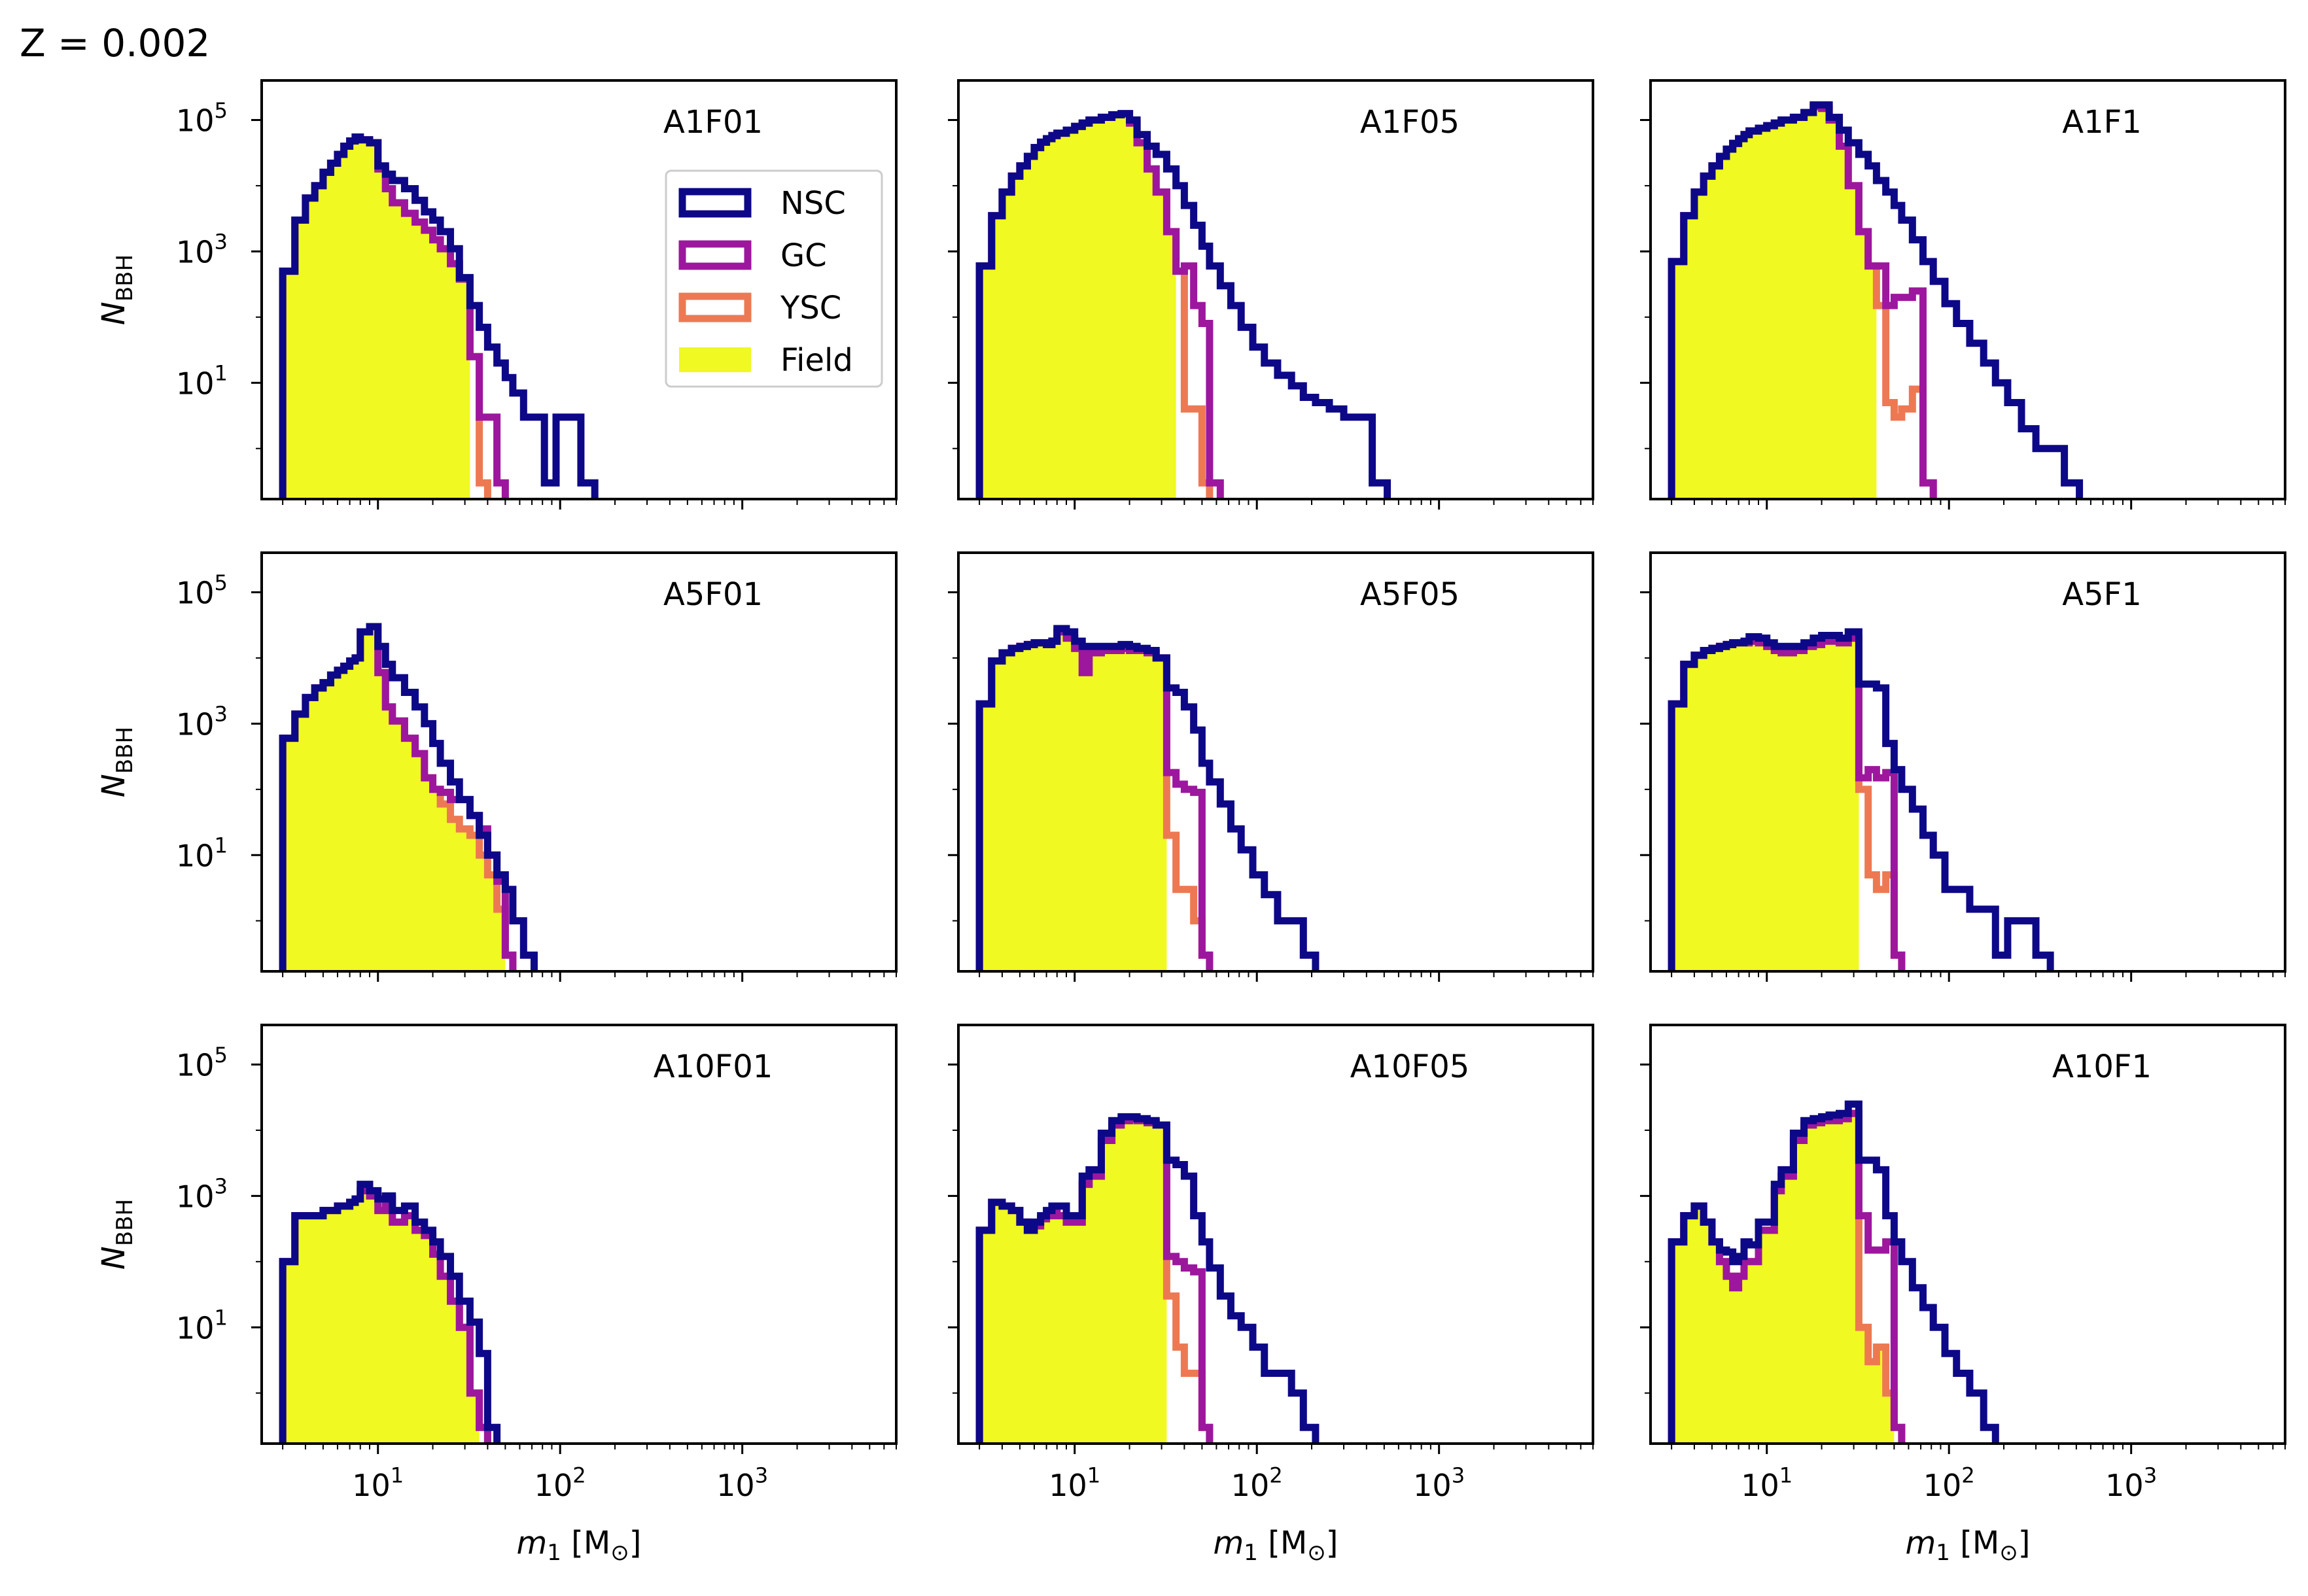 The image size is (2308, 1596). I want to click on panel-title: A1F01, so click(713, 122).